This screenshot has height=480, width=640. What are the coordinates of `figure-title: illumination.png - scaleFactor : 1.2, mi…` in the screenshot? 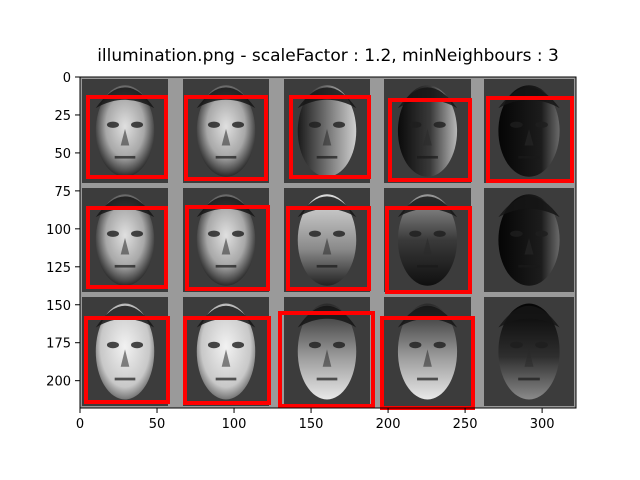 It's located at (328, 56).